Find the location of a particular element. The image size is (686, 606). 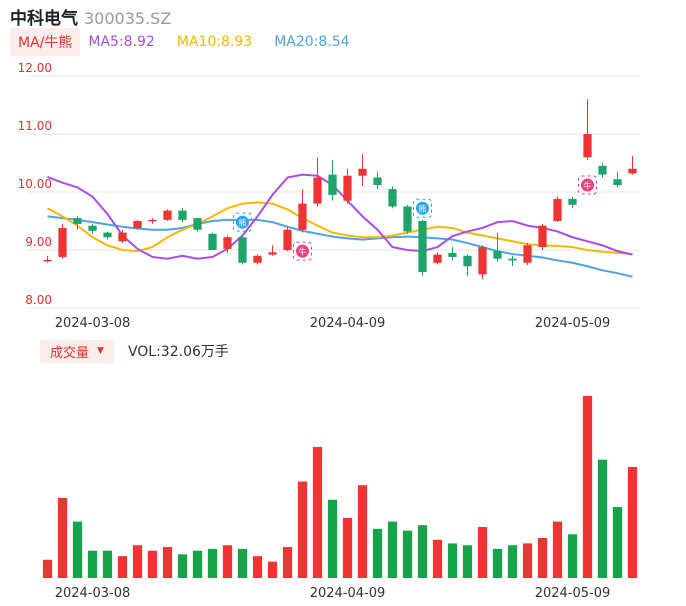

ma-lines is located at coordinates (340, 225).